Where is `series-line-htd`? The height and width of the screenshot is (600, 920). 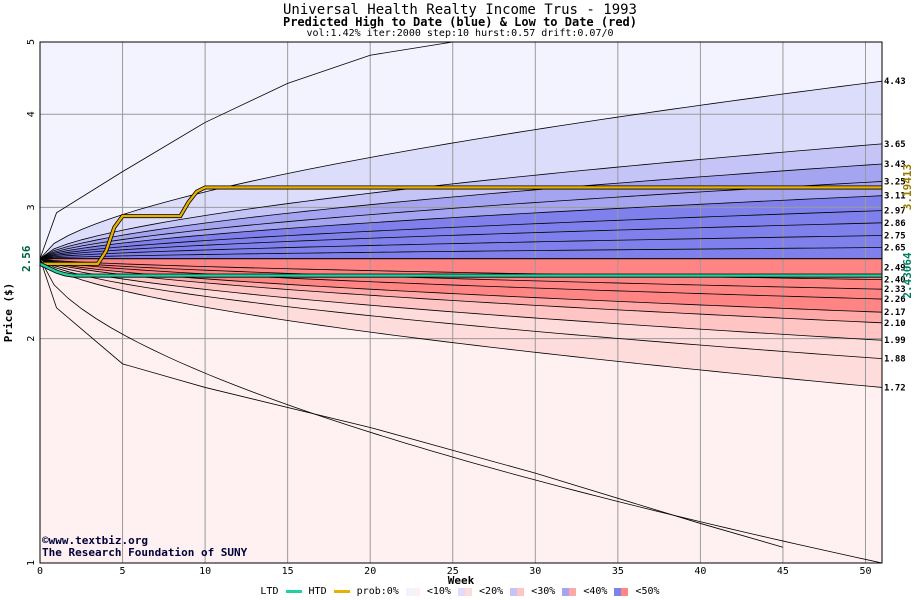 series-line-htd is located at coordinates (461, 226).